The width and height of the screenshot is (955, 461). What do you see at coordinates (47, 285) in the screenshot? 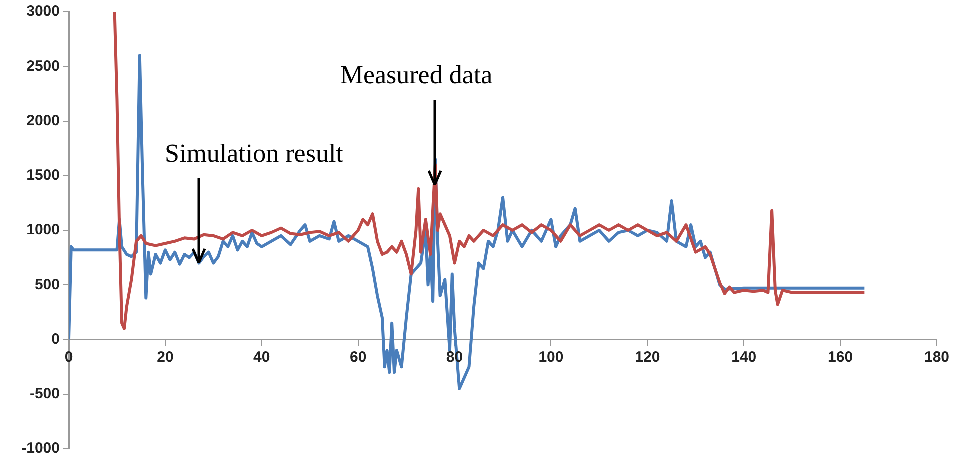
I see `y-tick-label: 500` at bounding box center [47, 285].